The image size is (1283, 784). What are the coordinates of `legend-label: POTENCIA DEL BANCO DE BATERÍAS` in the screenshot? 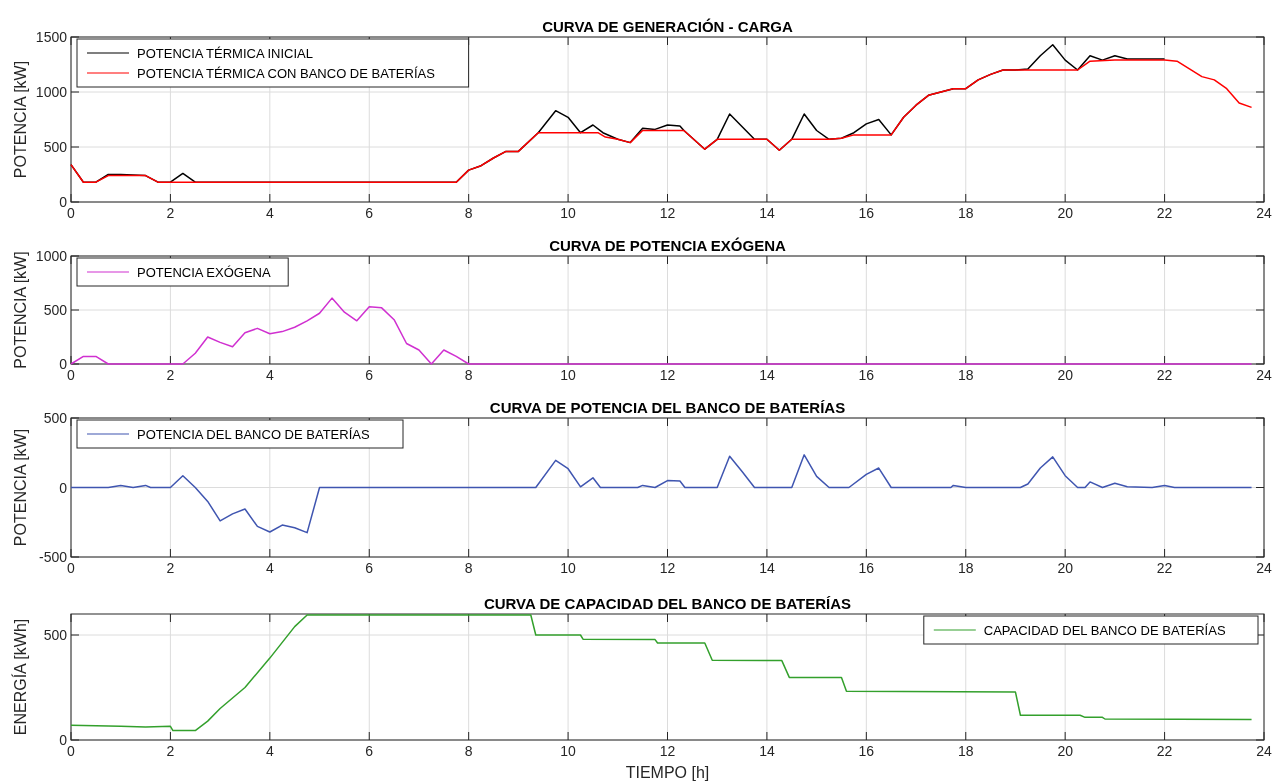 It's located at (253, 434).